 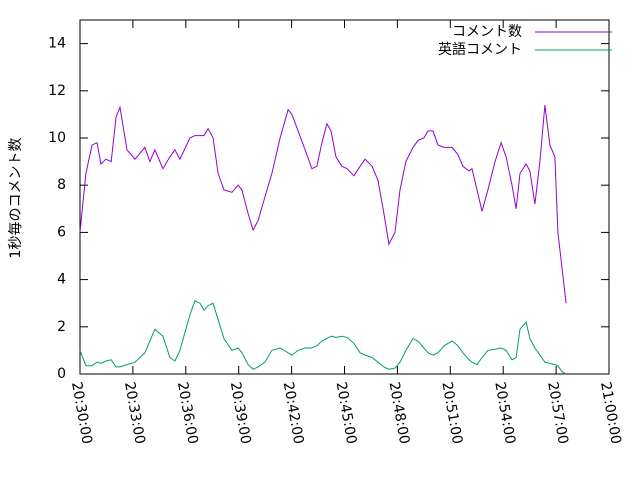 What do you see at coordinates (557, 413) in the screenshot?
I see `x-tick-label: 20:57:00` at bounding box center [557, 413].